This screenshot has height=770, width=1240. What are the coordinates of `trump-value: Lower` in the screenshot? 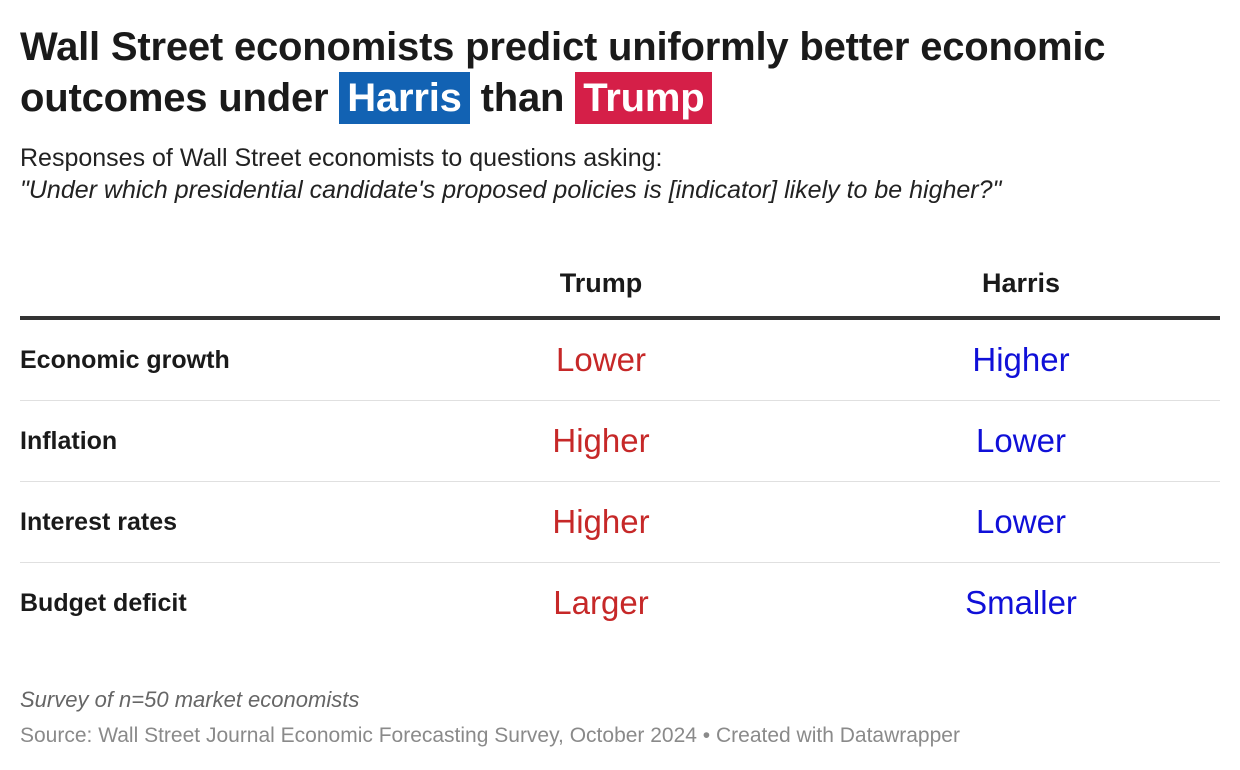 It's located at (601, 359).